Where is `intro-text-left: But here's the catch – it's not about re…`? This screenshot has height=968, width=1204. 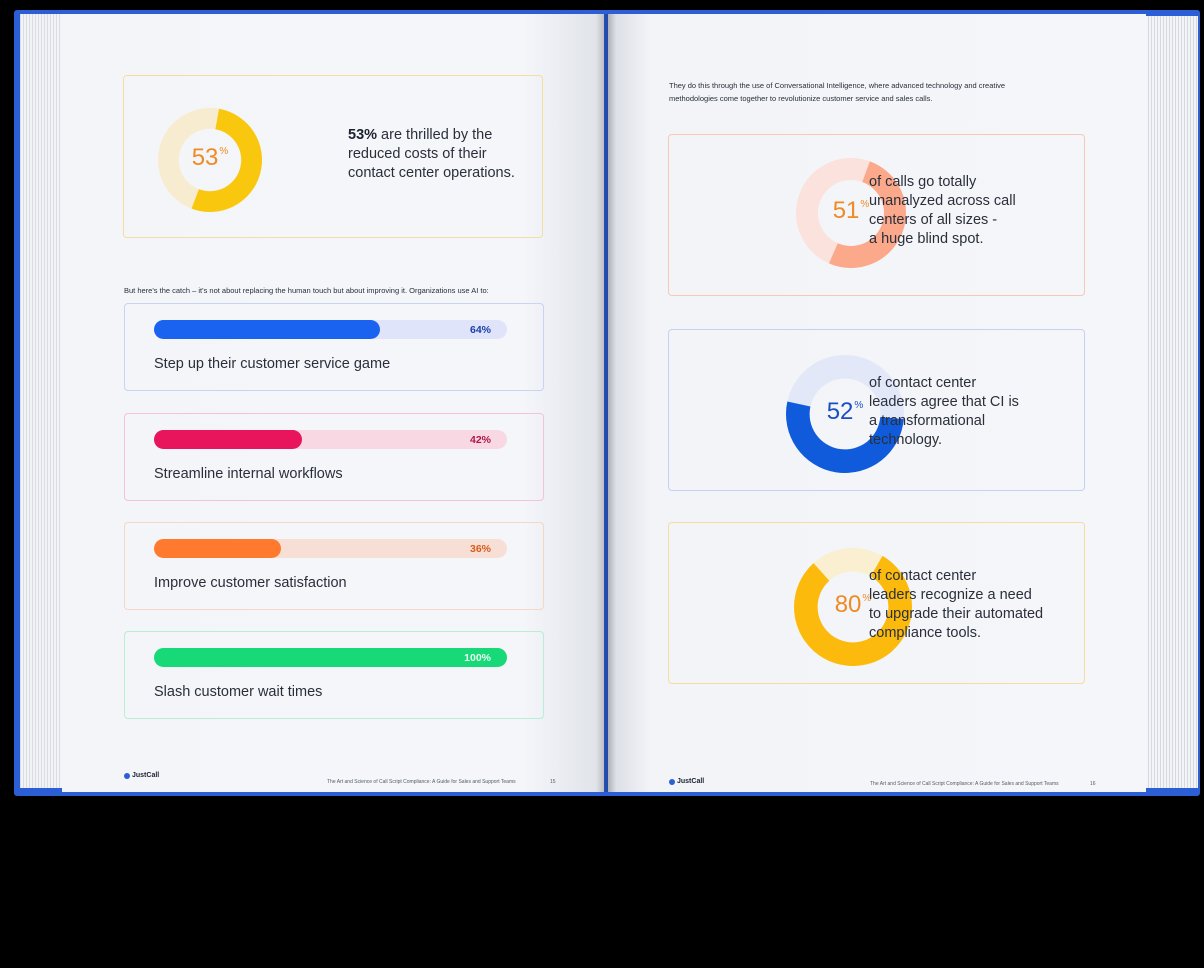
intro-text-left: But here's the catch – it's not about re… is located at coordinates (306, 290).